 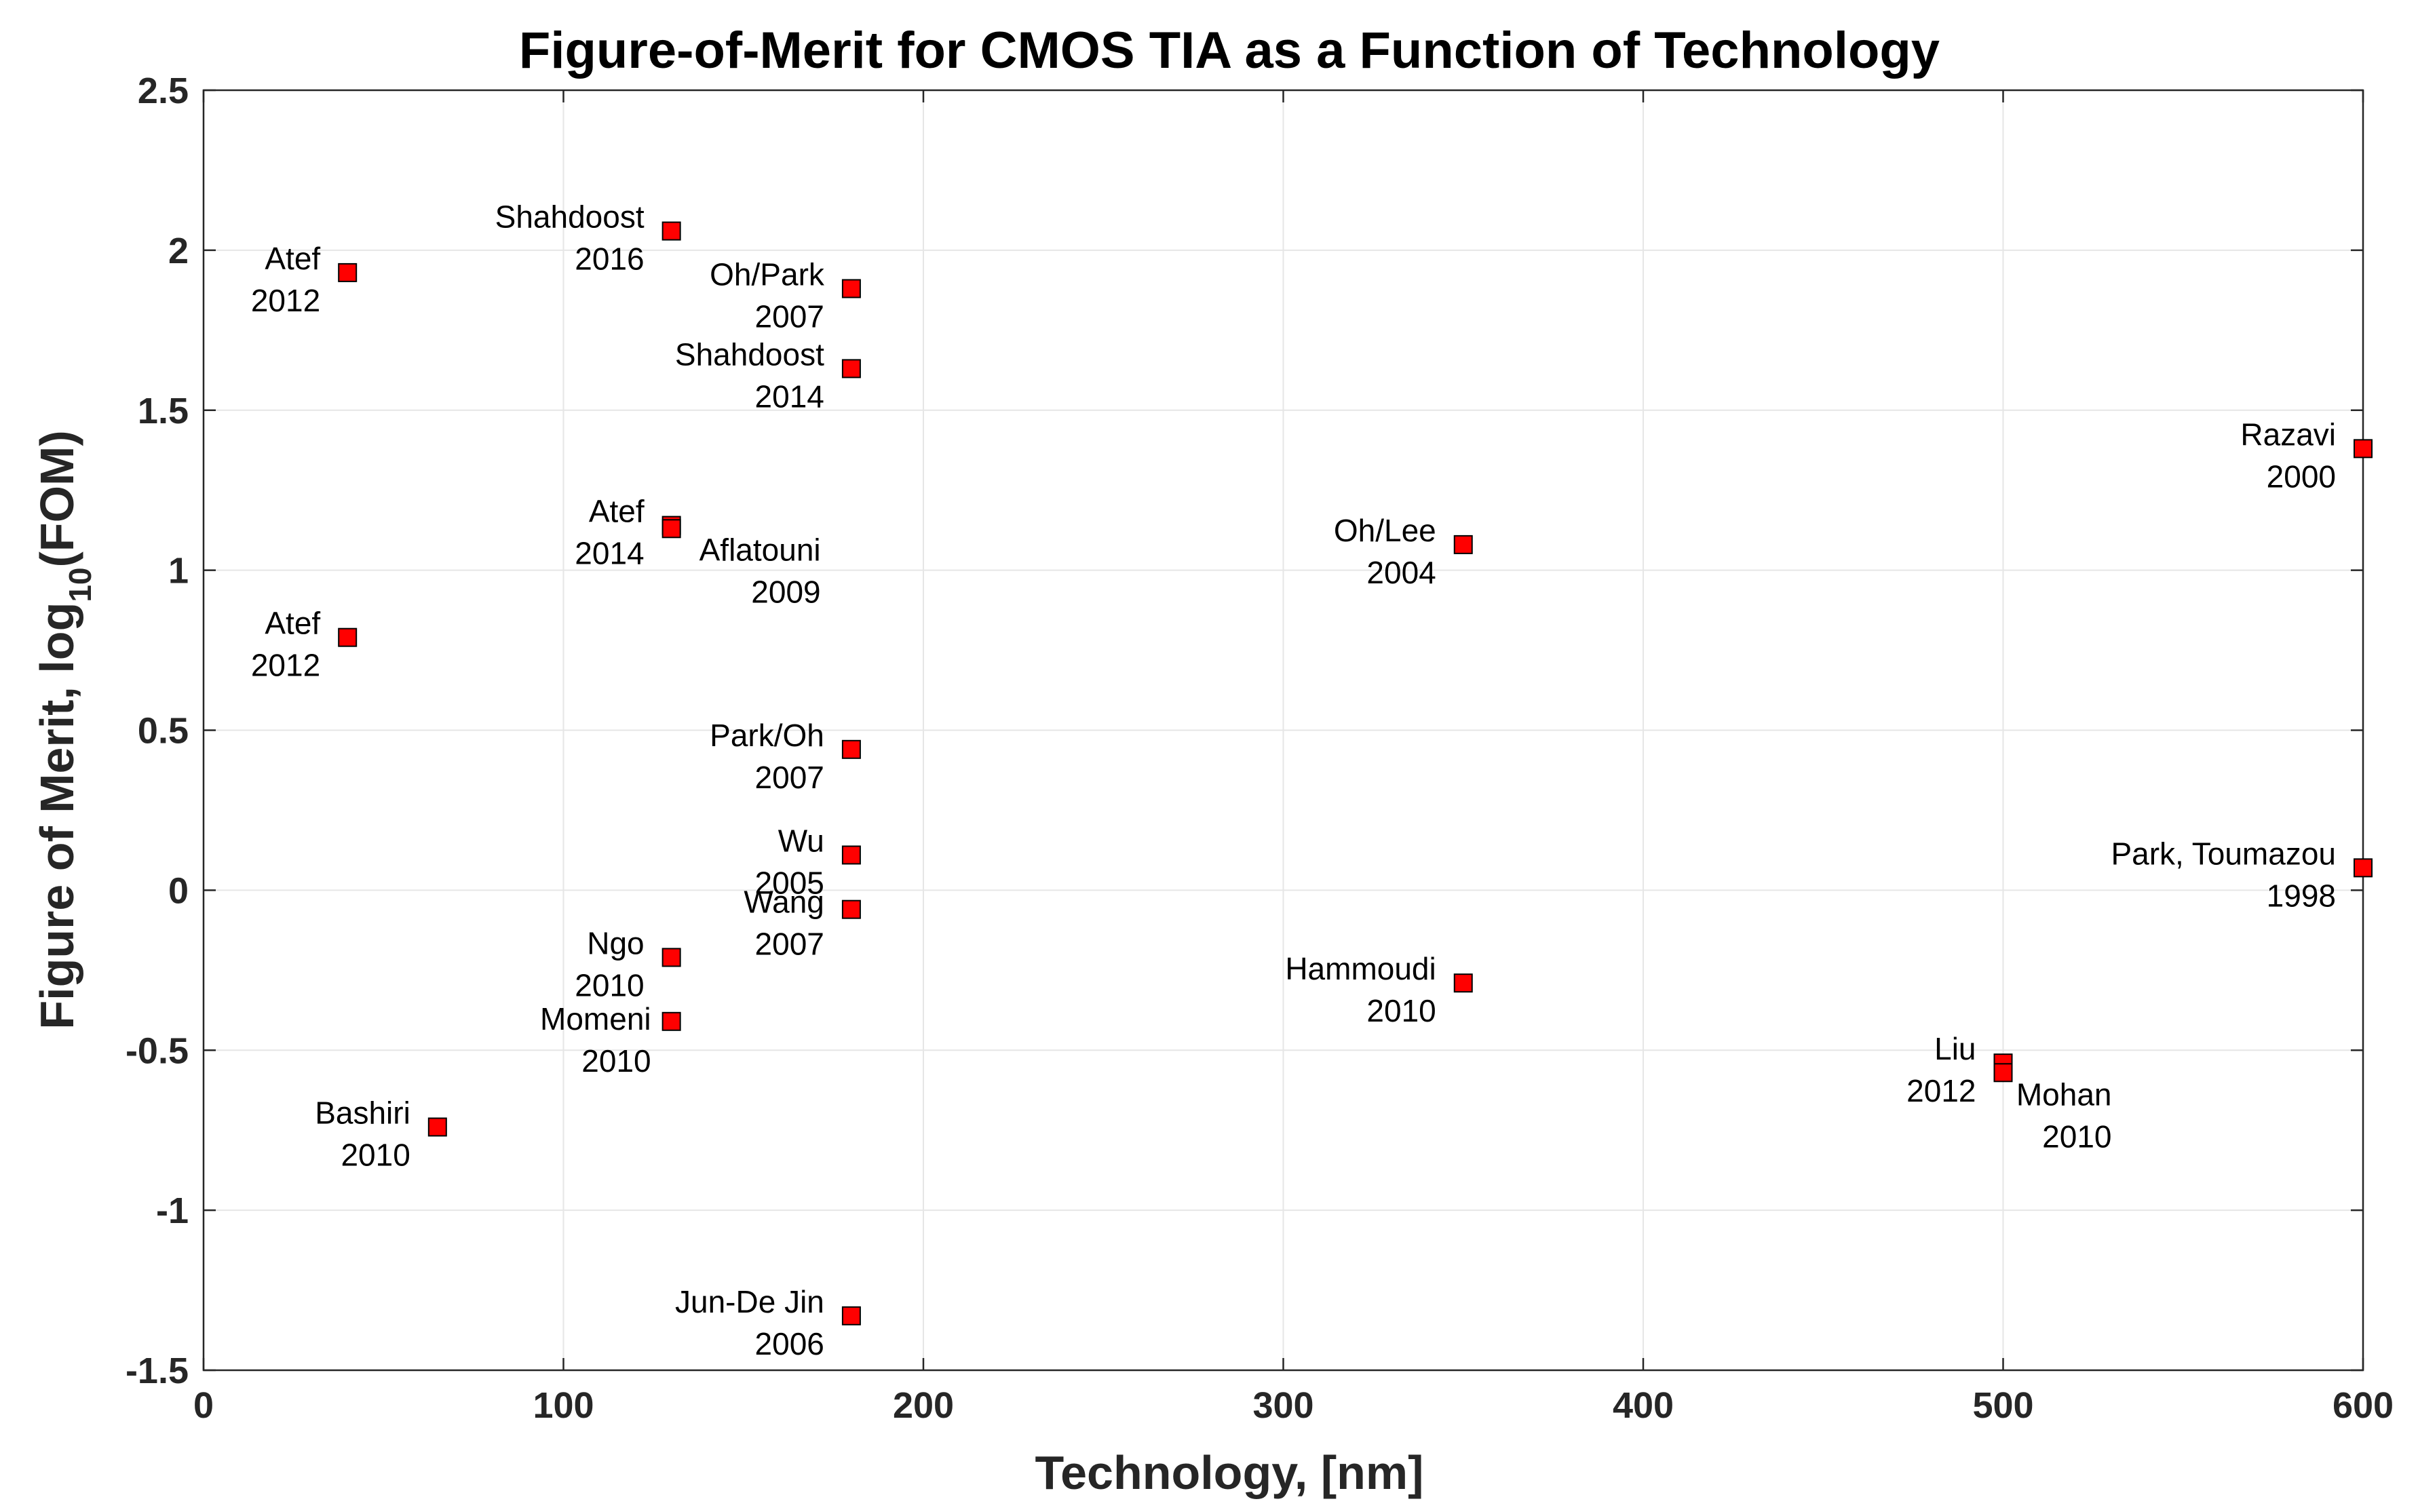 What do you see at coordinates (615, 943) in the screenshot?
I see `point-label-name: Ngo` at bounding box center [615, 943].